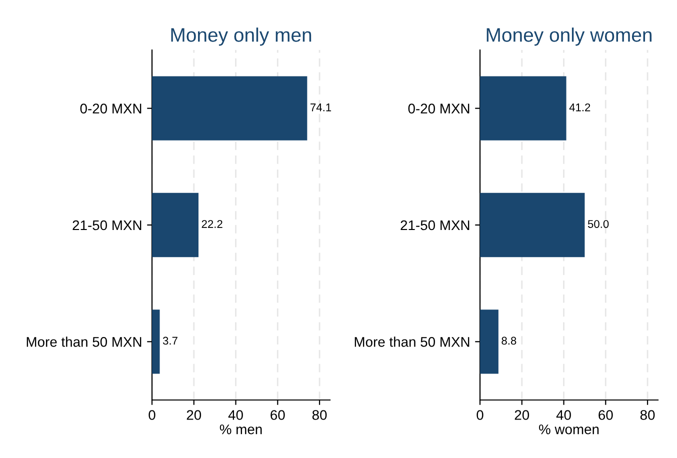 This screenshot has width=677, height=458. What do you see at coordinates (579, 107) in the screenshot?
I see `data-label: 41.2` at bounding box center [579, 107].